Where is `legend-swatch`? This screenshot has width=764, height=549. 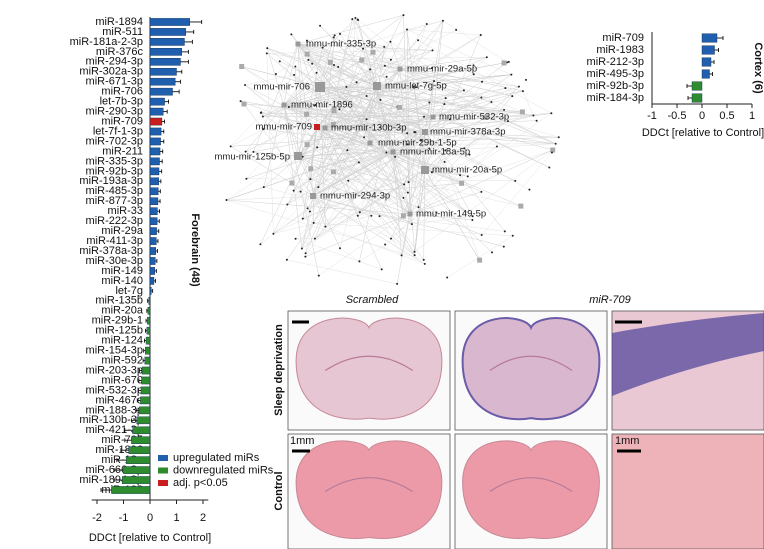 legend-swatch is located at coordinates (163, 483).